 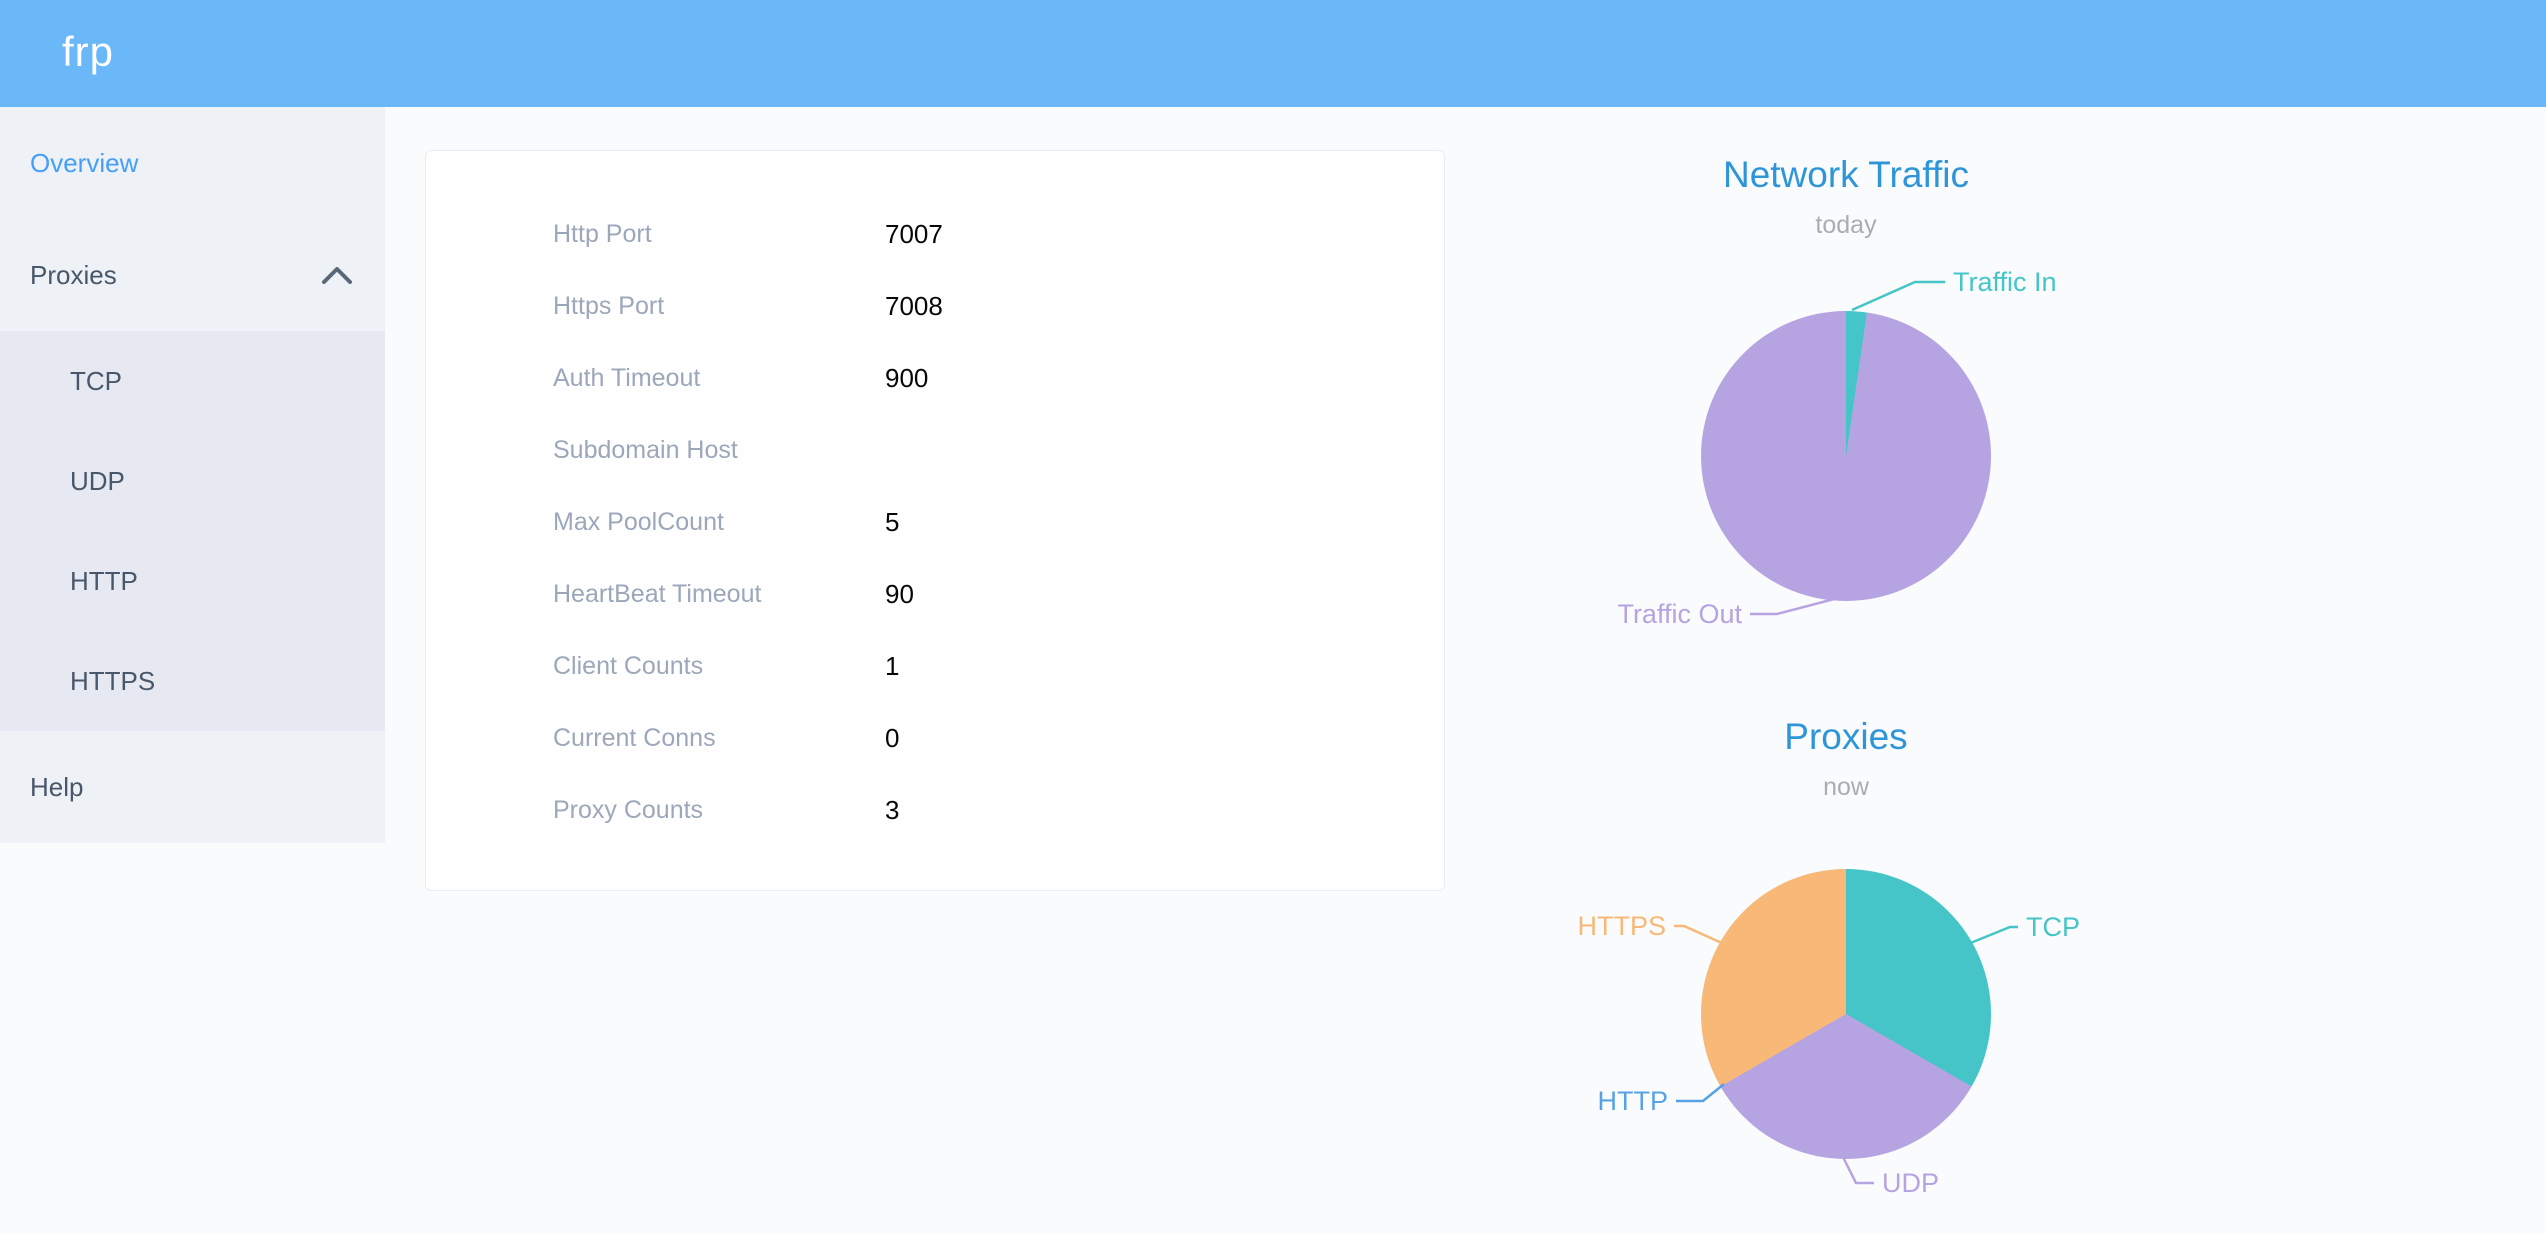 I want to click on sidebar-item-udp: UDP, so click(x=97, y=481).